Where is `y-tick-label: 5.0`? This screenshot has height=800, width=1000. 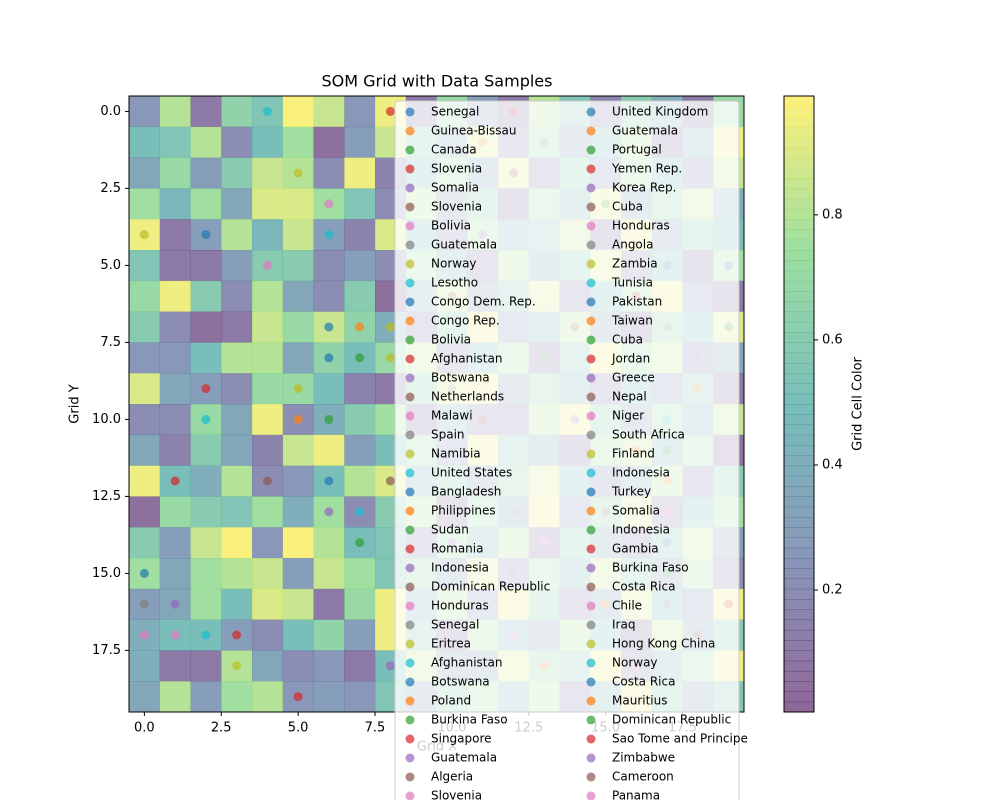 y-tick-label: 5.0 is located at coordinates (110, 265).